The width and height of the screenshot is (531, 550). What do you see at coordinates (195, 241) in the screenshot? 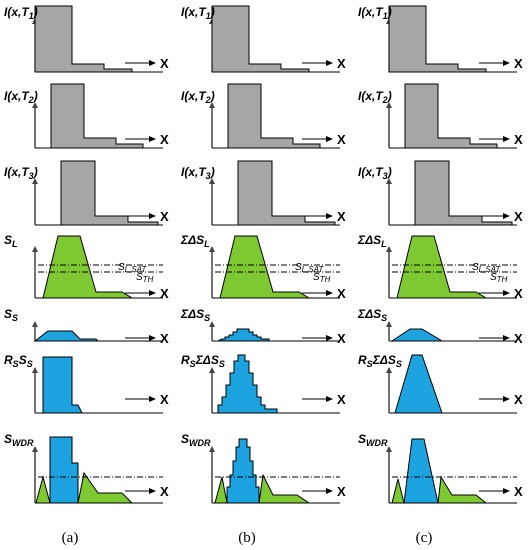
I see `panel-label: ΣΔSL` at bounding box center [195, 241].